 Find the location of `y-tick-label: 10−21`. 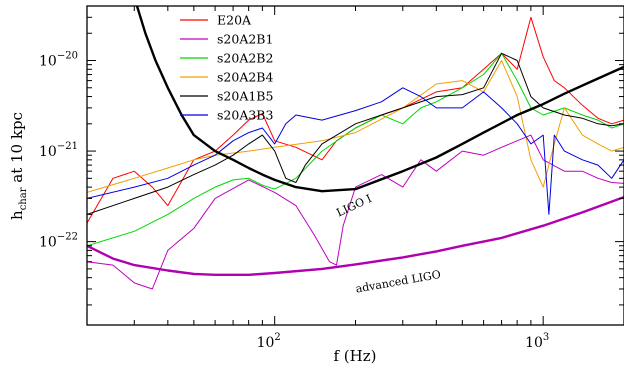

y-tick-label: 10−21 is located at coordinates (58, 150).